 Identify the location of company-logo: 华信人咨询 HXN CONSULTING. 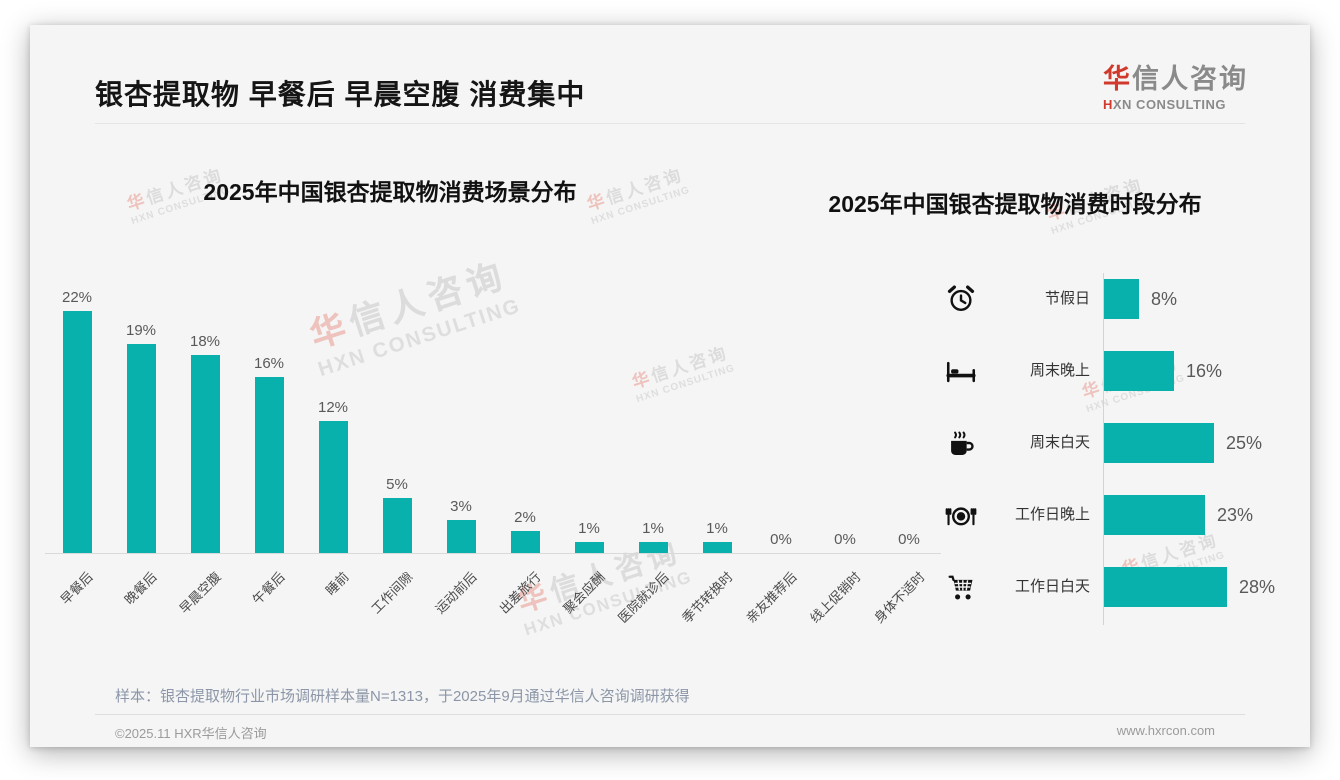
(1175, 84).